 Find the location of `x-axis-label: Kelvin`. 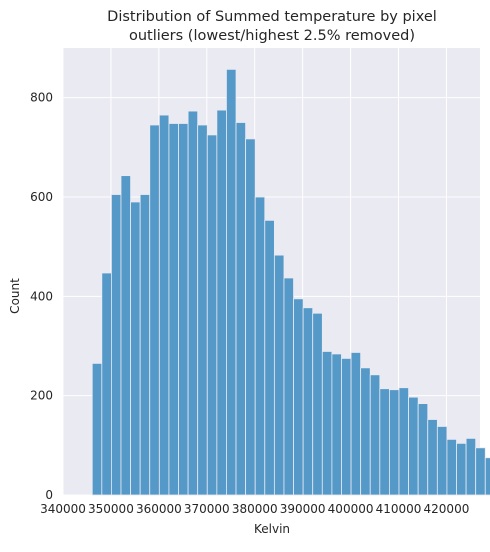

x-axis-label: Kelvin is located at coordinates (272, 529).